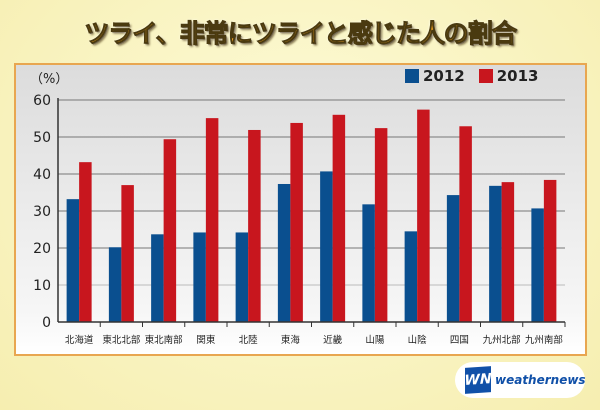 This screenshot has height=410, width=600. What do you see at coordinates (249, 340) in the screenshot?
I see `x-tick-label: 北陸` at bounding box center [249, 340].